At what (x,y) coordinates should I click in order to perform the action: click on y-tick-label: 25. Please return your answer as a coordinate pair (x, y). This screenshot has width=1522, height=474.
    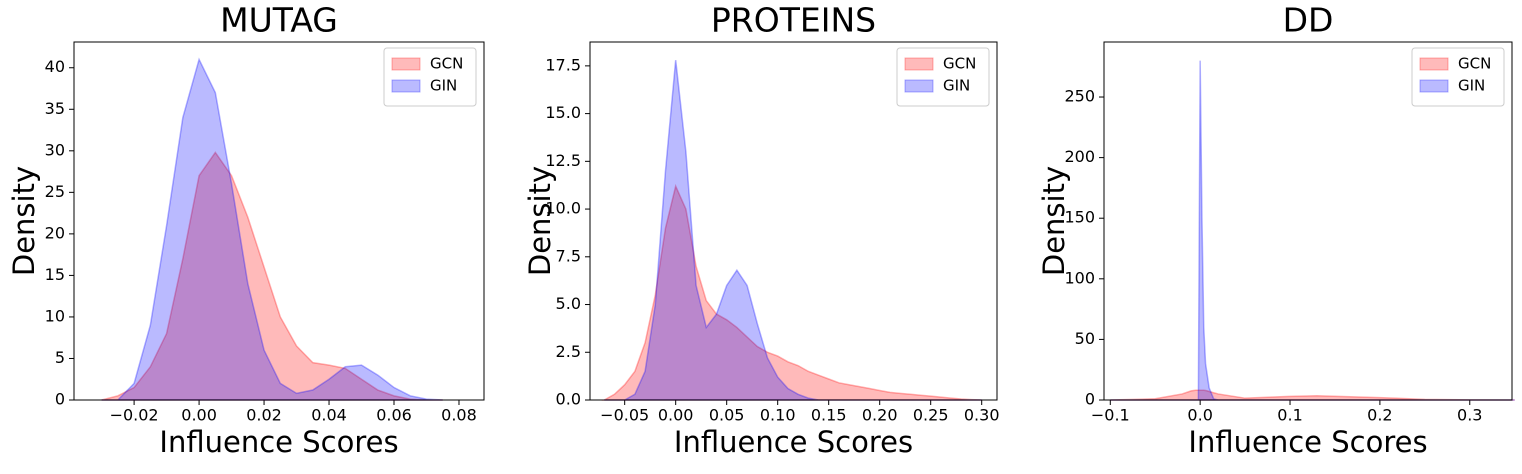
    Looking at the image, I should click on (55, 191).